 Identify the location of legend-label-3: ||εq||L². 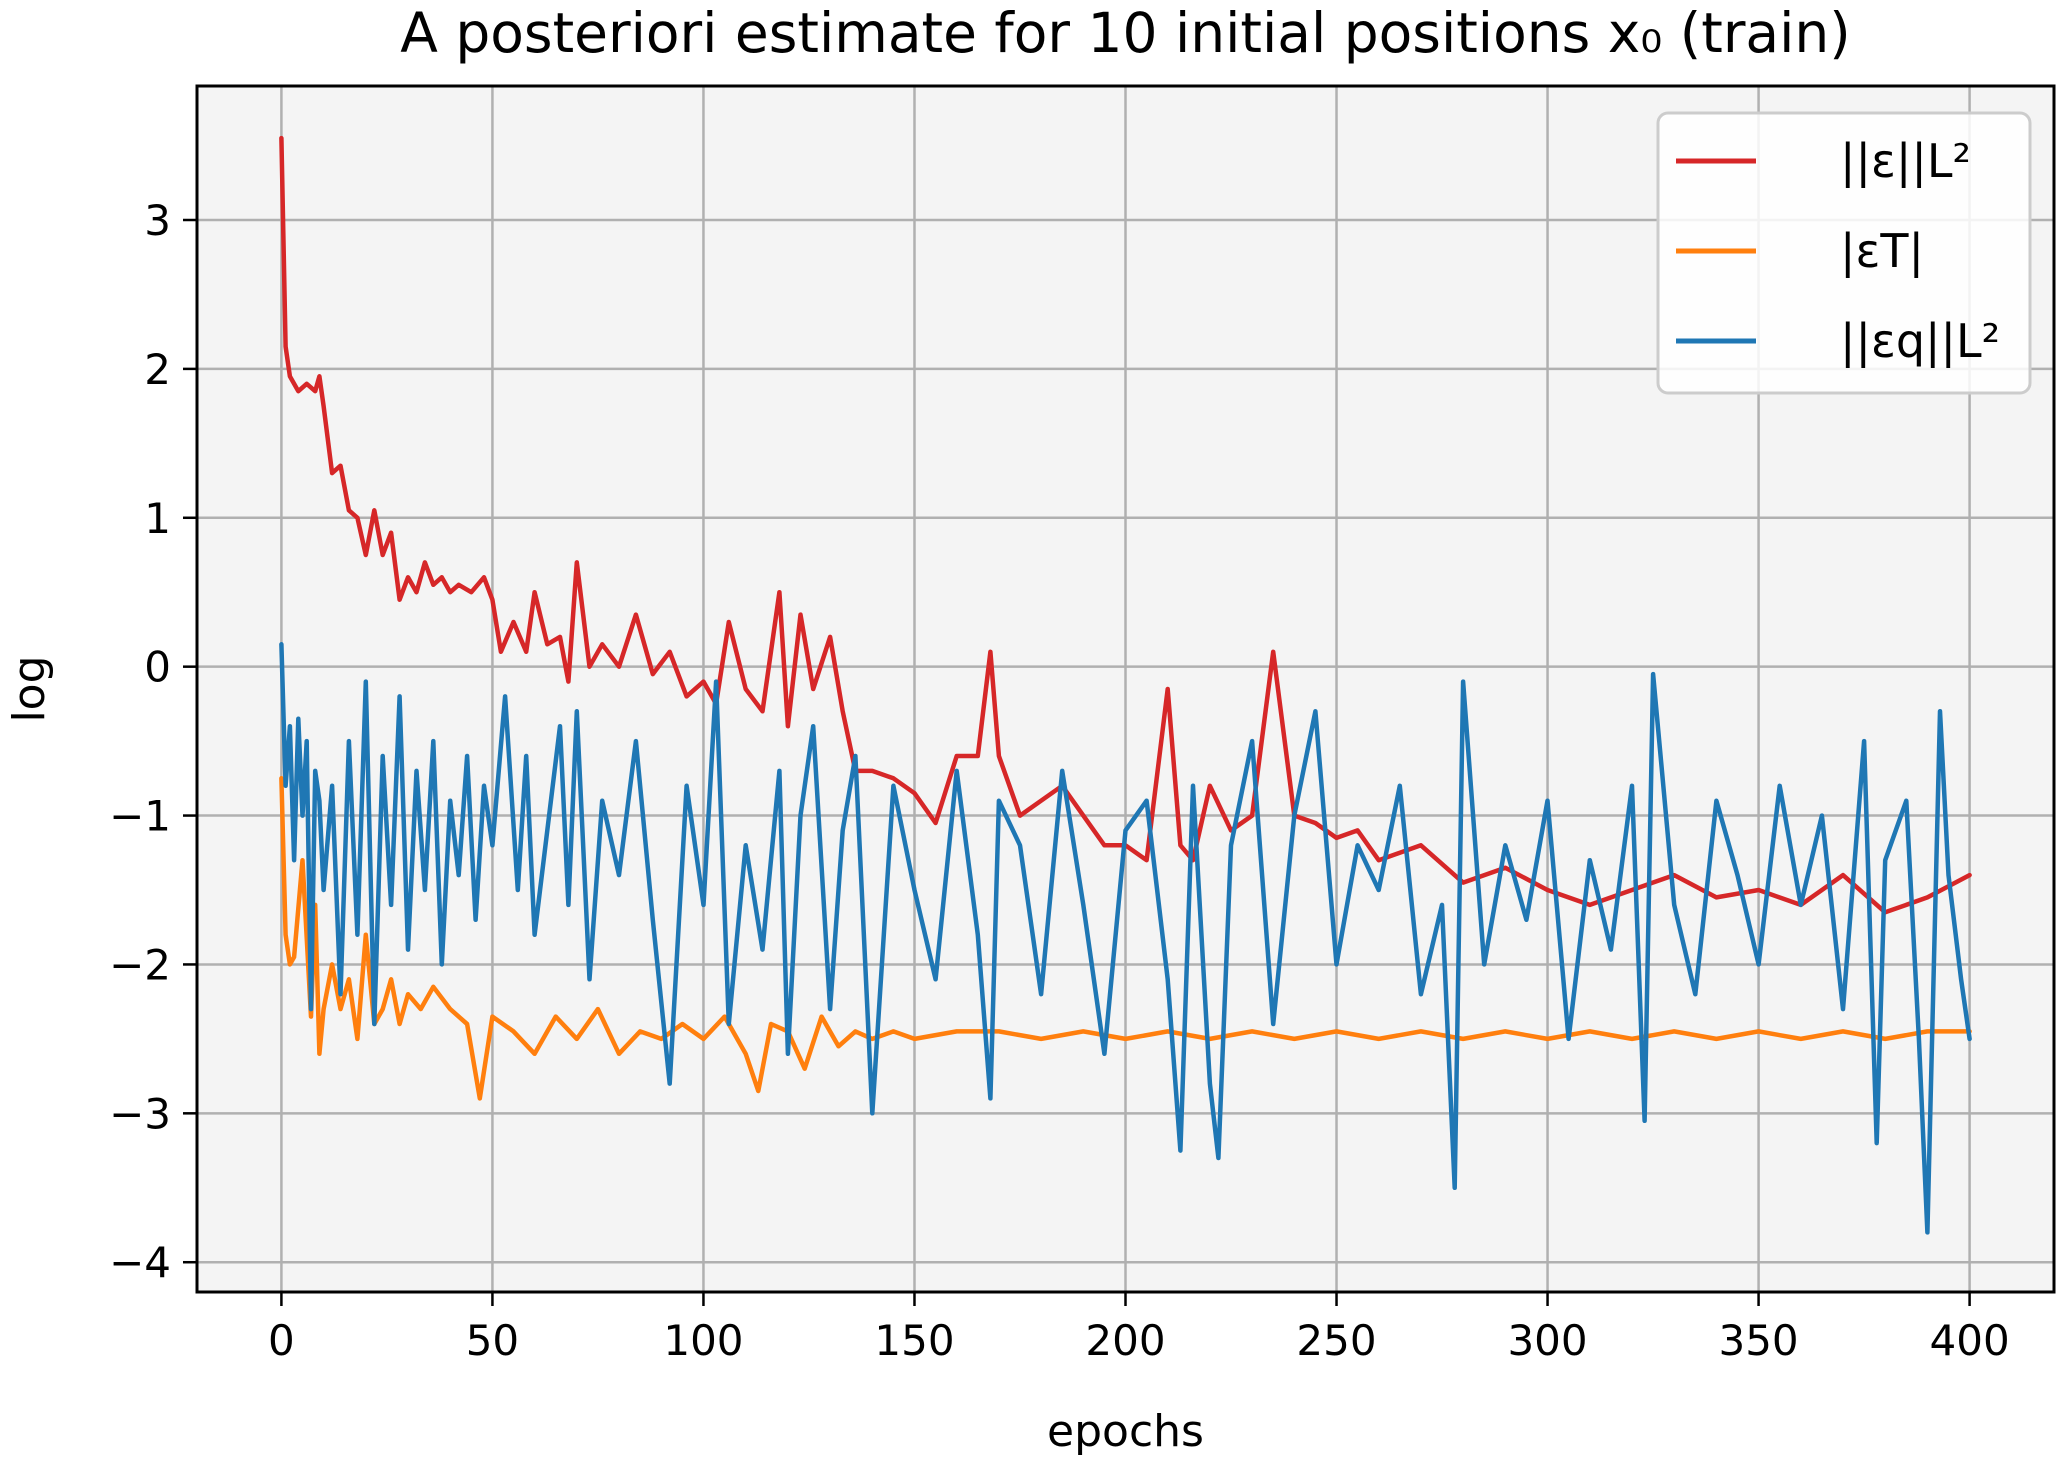
(1920, 341).